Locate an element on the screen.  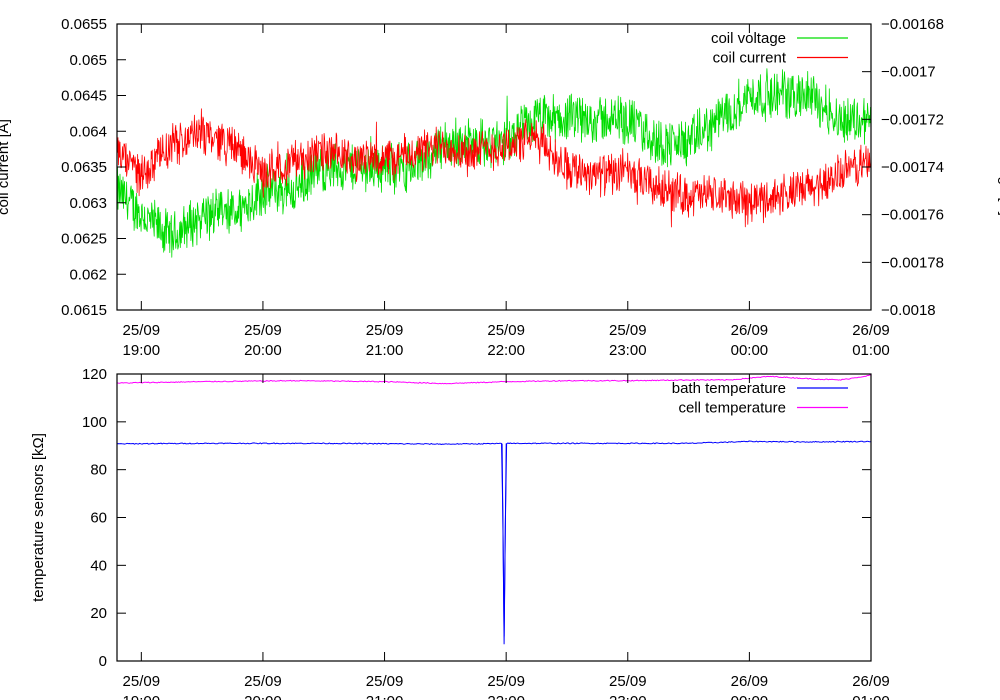
y-axis-label: temperature sensors [kΩ] is located at coordinates (38, 517).